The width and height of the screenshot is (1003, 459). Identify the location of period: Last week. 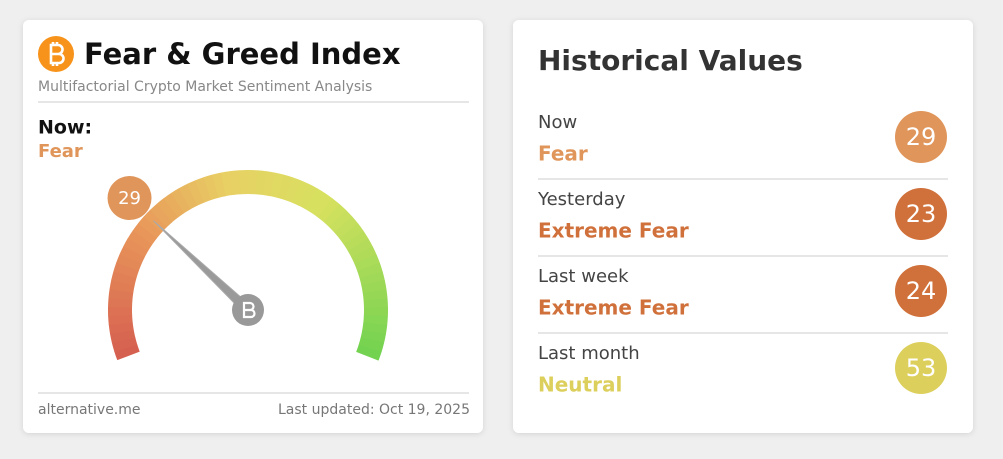
(583, 276).